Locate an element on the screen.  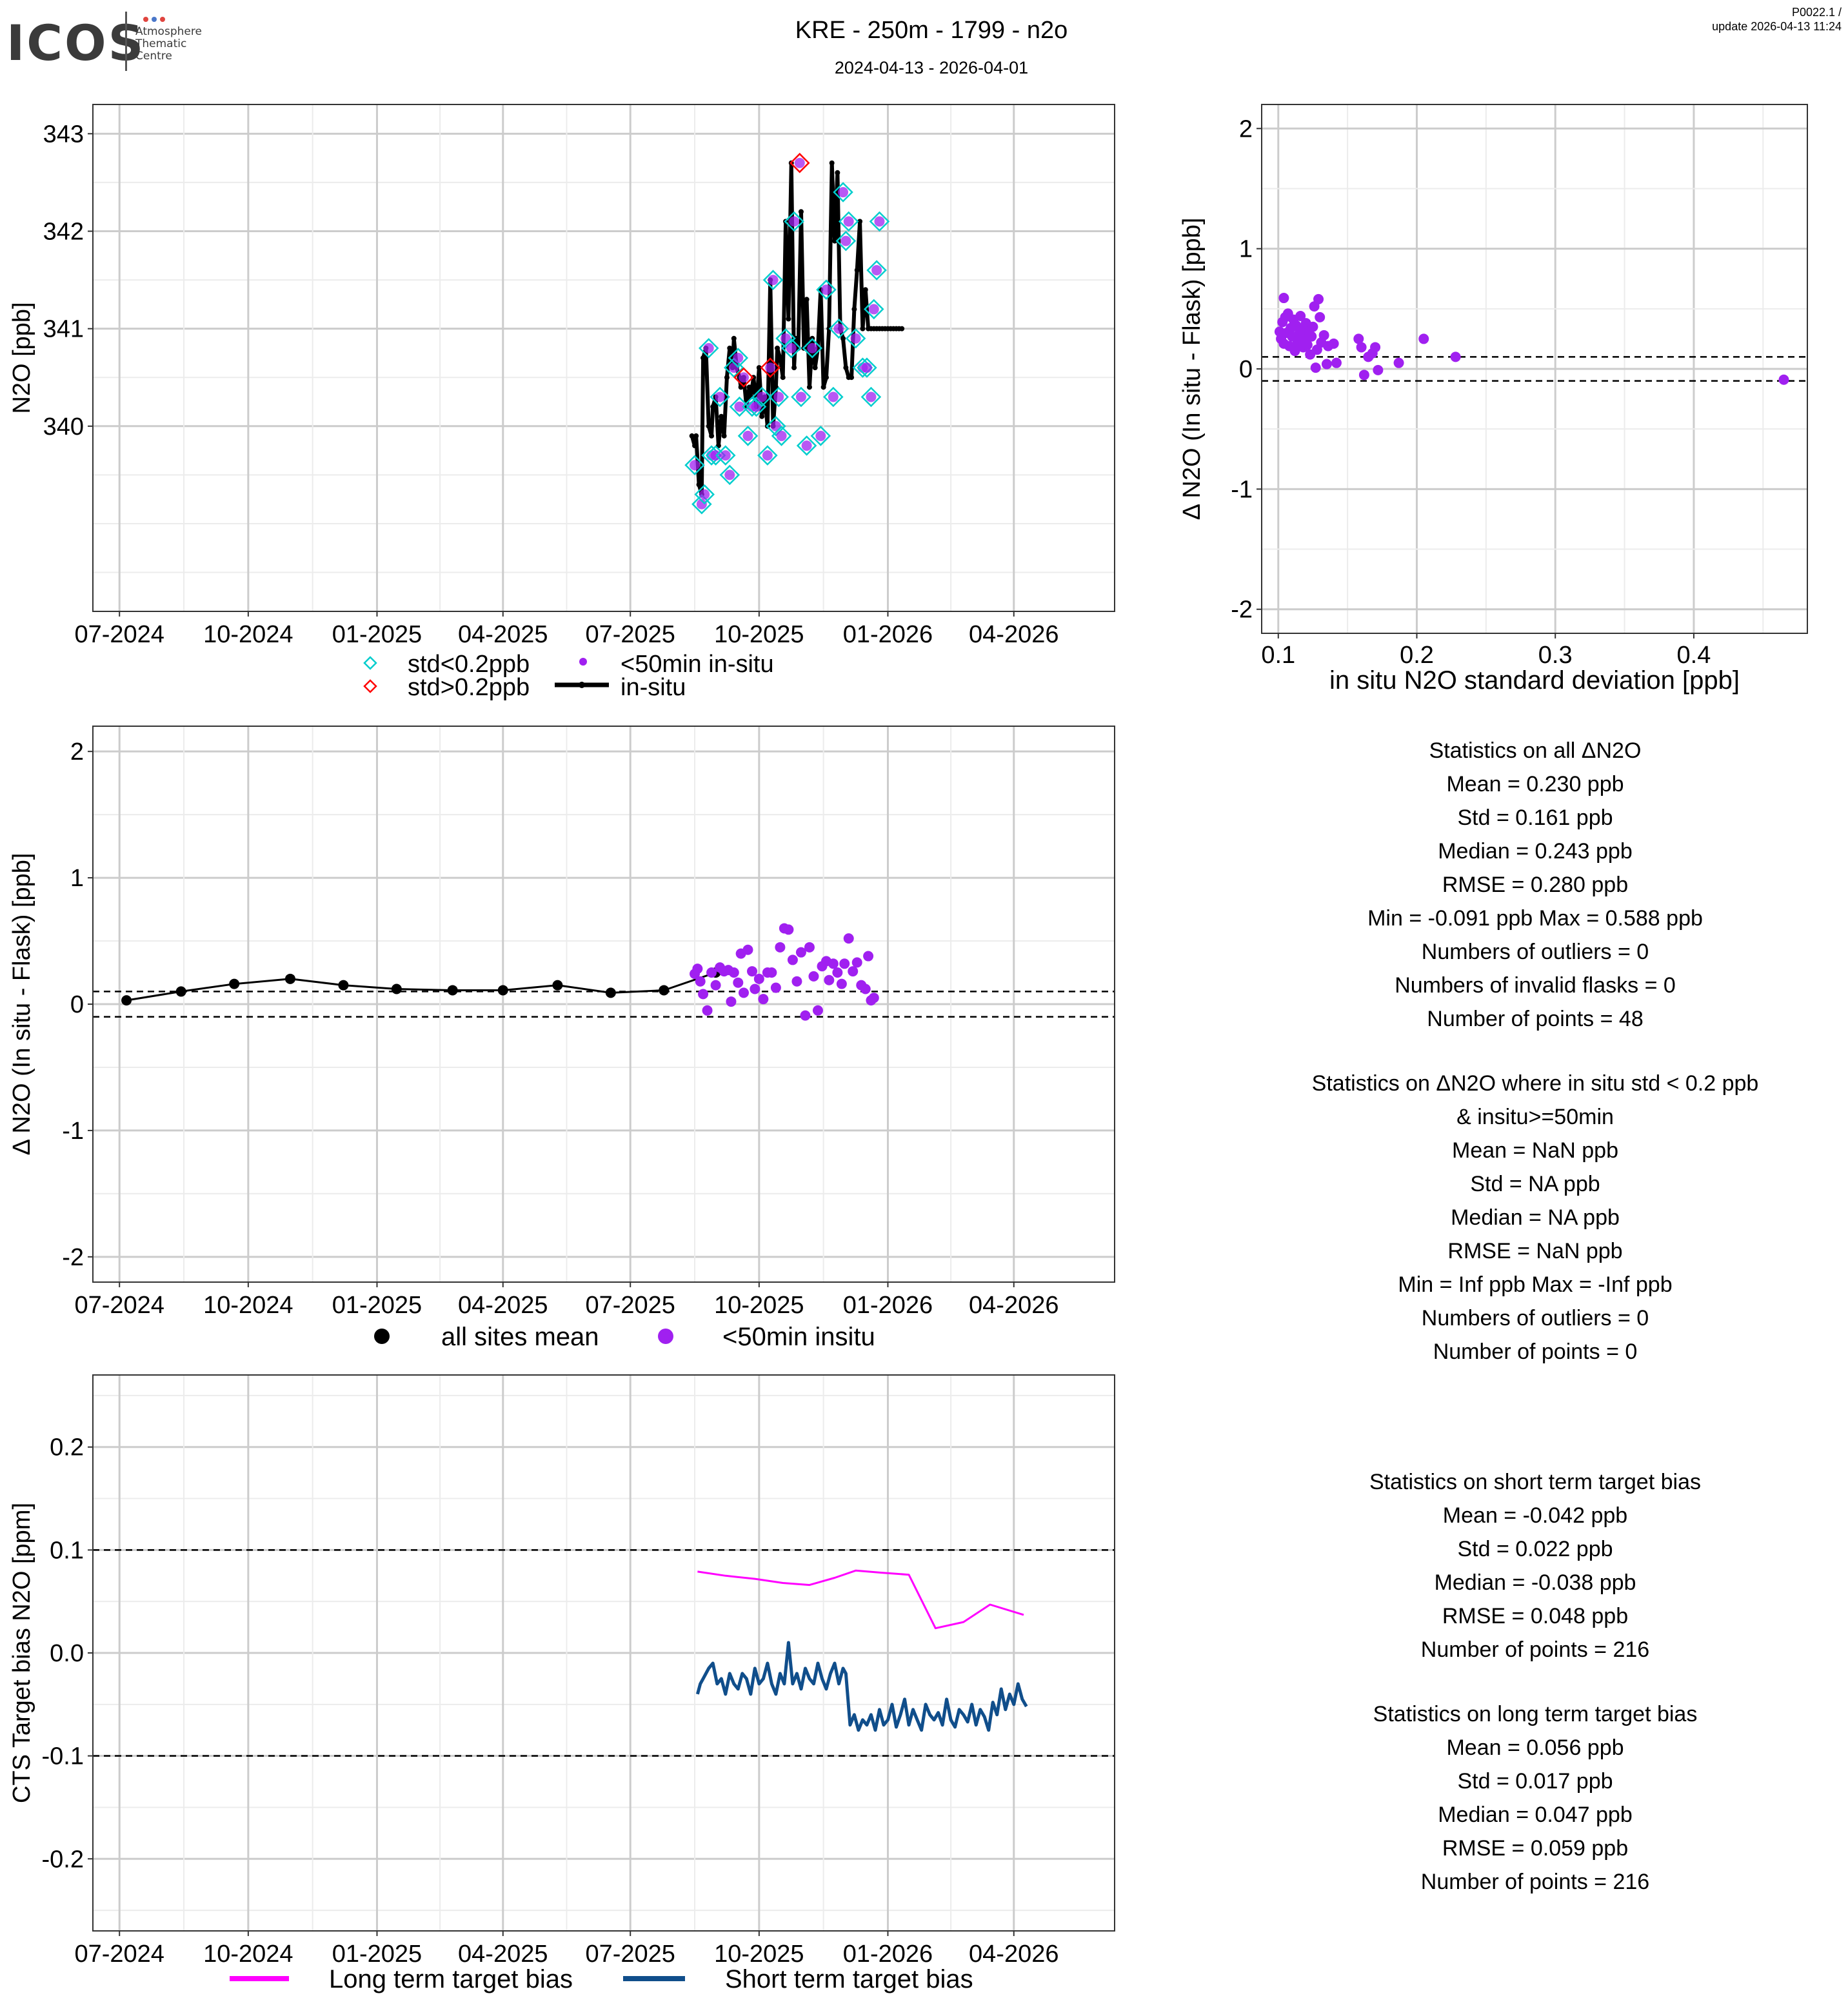
stats-line: Mean = NaN ppb is located at coordinates (1535, 1150).